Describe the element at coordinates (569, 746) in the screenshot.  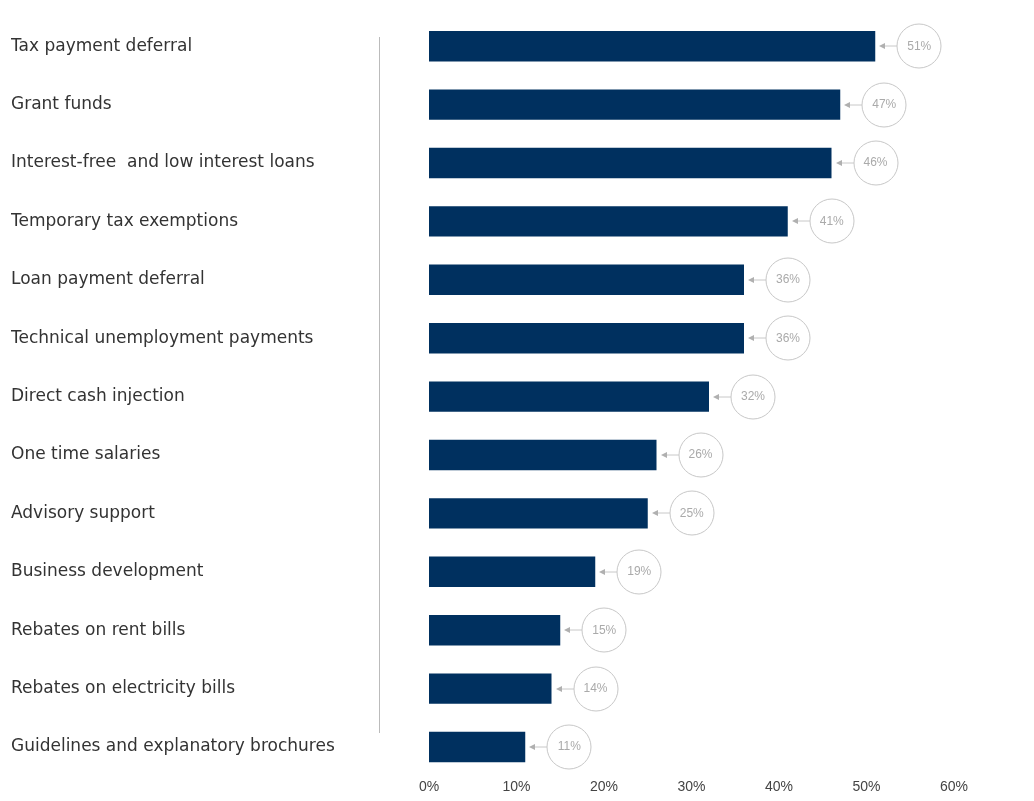
I see `data-label: 11%` at that location.